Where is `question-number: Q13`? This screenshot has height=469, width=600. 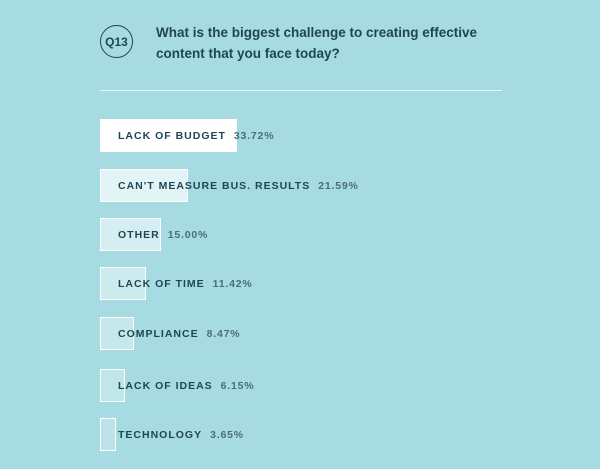 question-number: Q13 is located at coordinates (116, 41).